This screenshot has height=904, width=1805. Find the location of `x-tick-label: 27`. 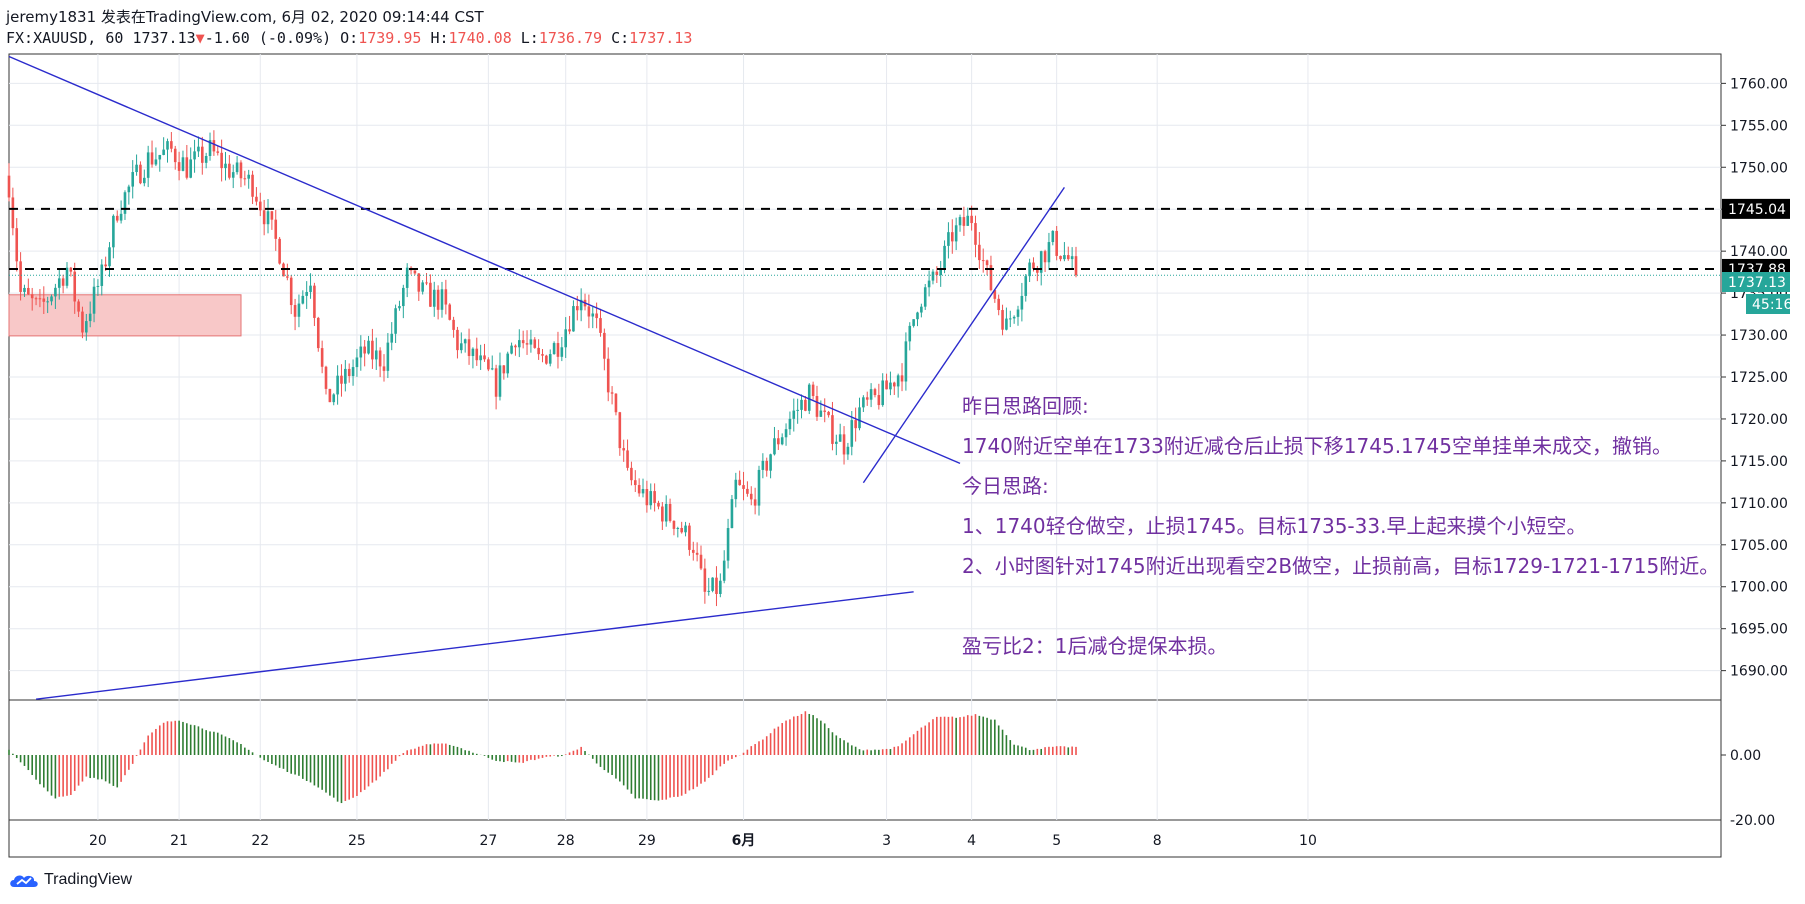

x-tick-label: 27 is located at coordinates (488, 841).